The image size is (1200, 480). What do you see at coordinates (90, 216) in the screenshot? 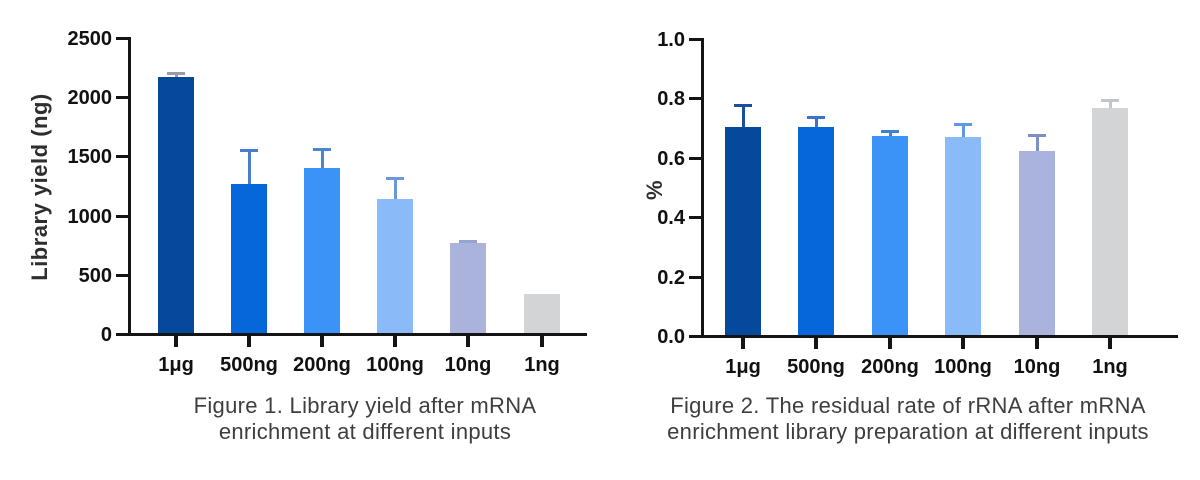
I see `y-tick-label: 1000` at bounding box center [90, 216].